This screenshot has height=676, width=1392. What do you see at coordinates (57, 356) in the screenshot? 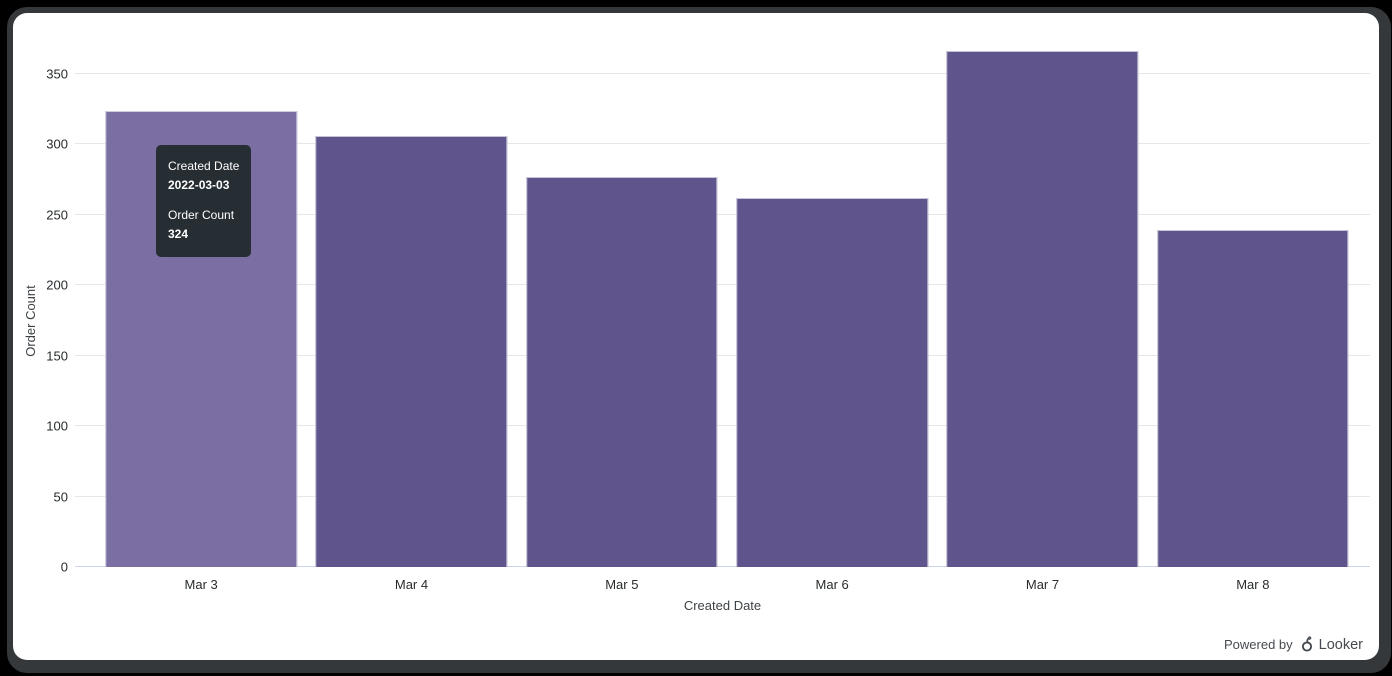
I see `y-tick-label: 150` at bounding box center [57, 356].